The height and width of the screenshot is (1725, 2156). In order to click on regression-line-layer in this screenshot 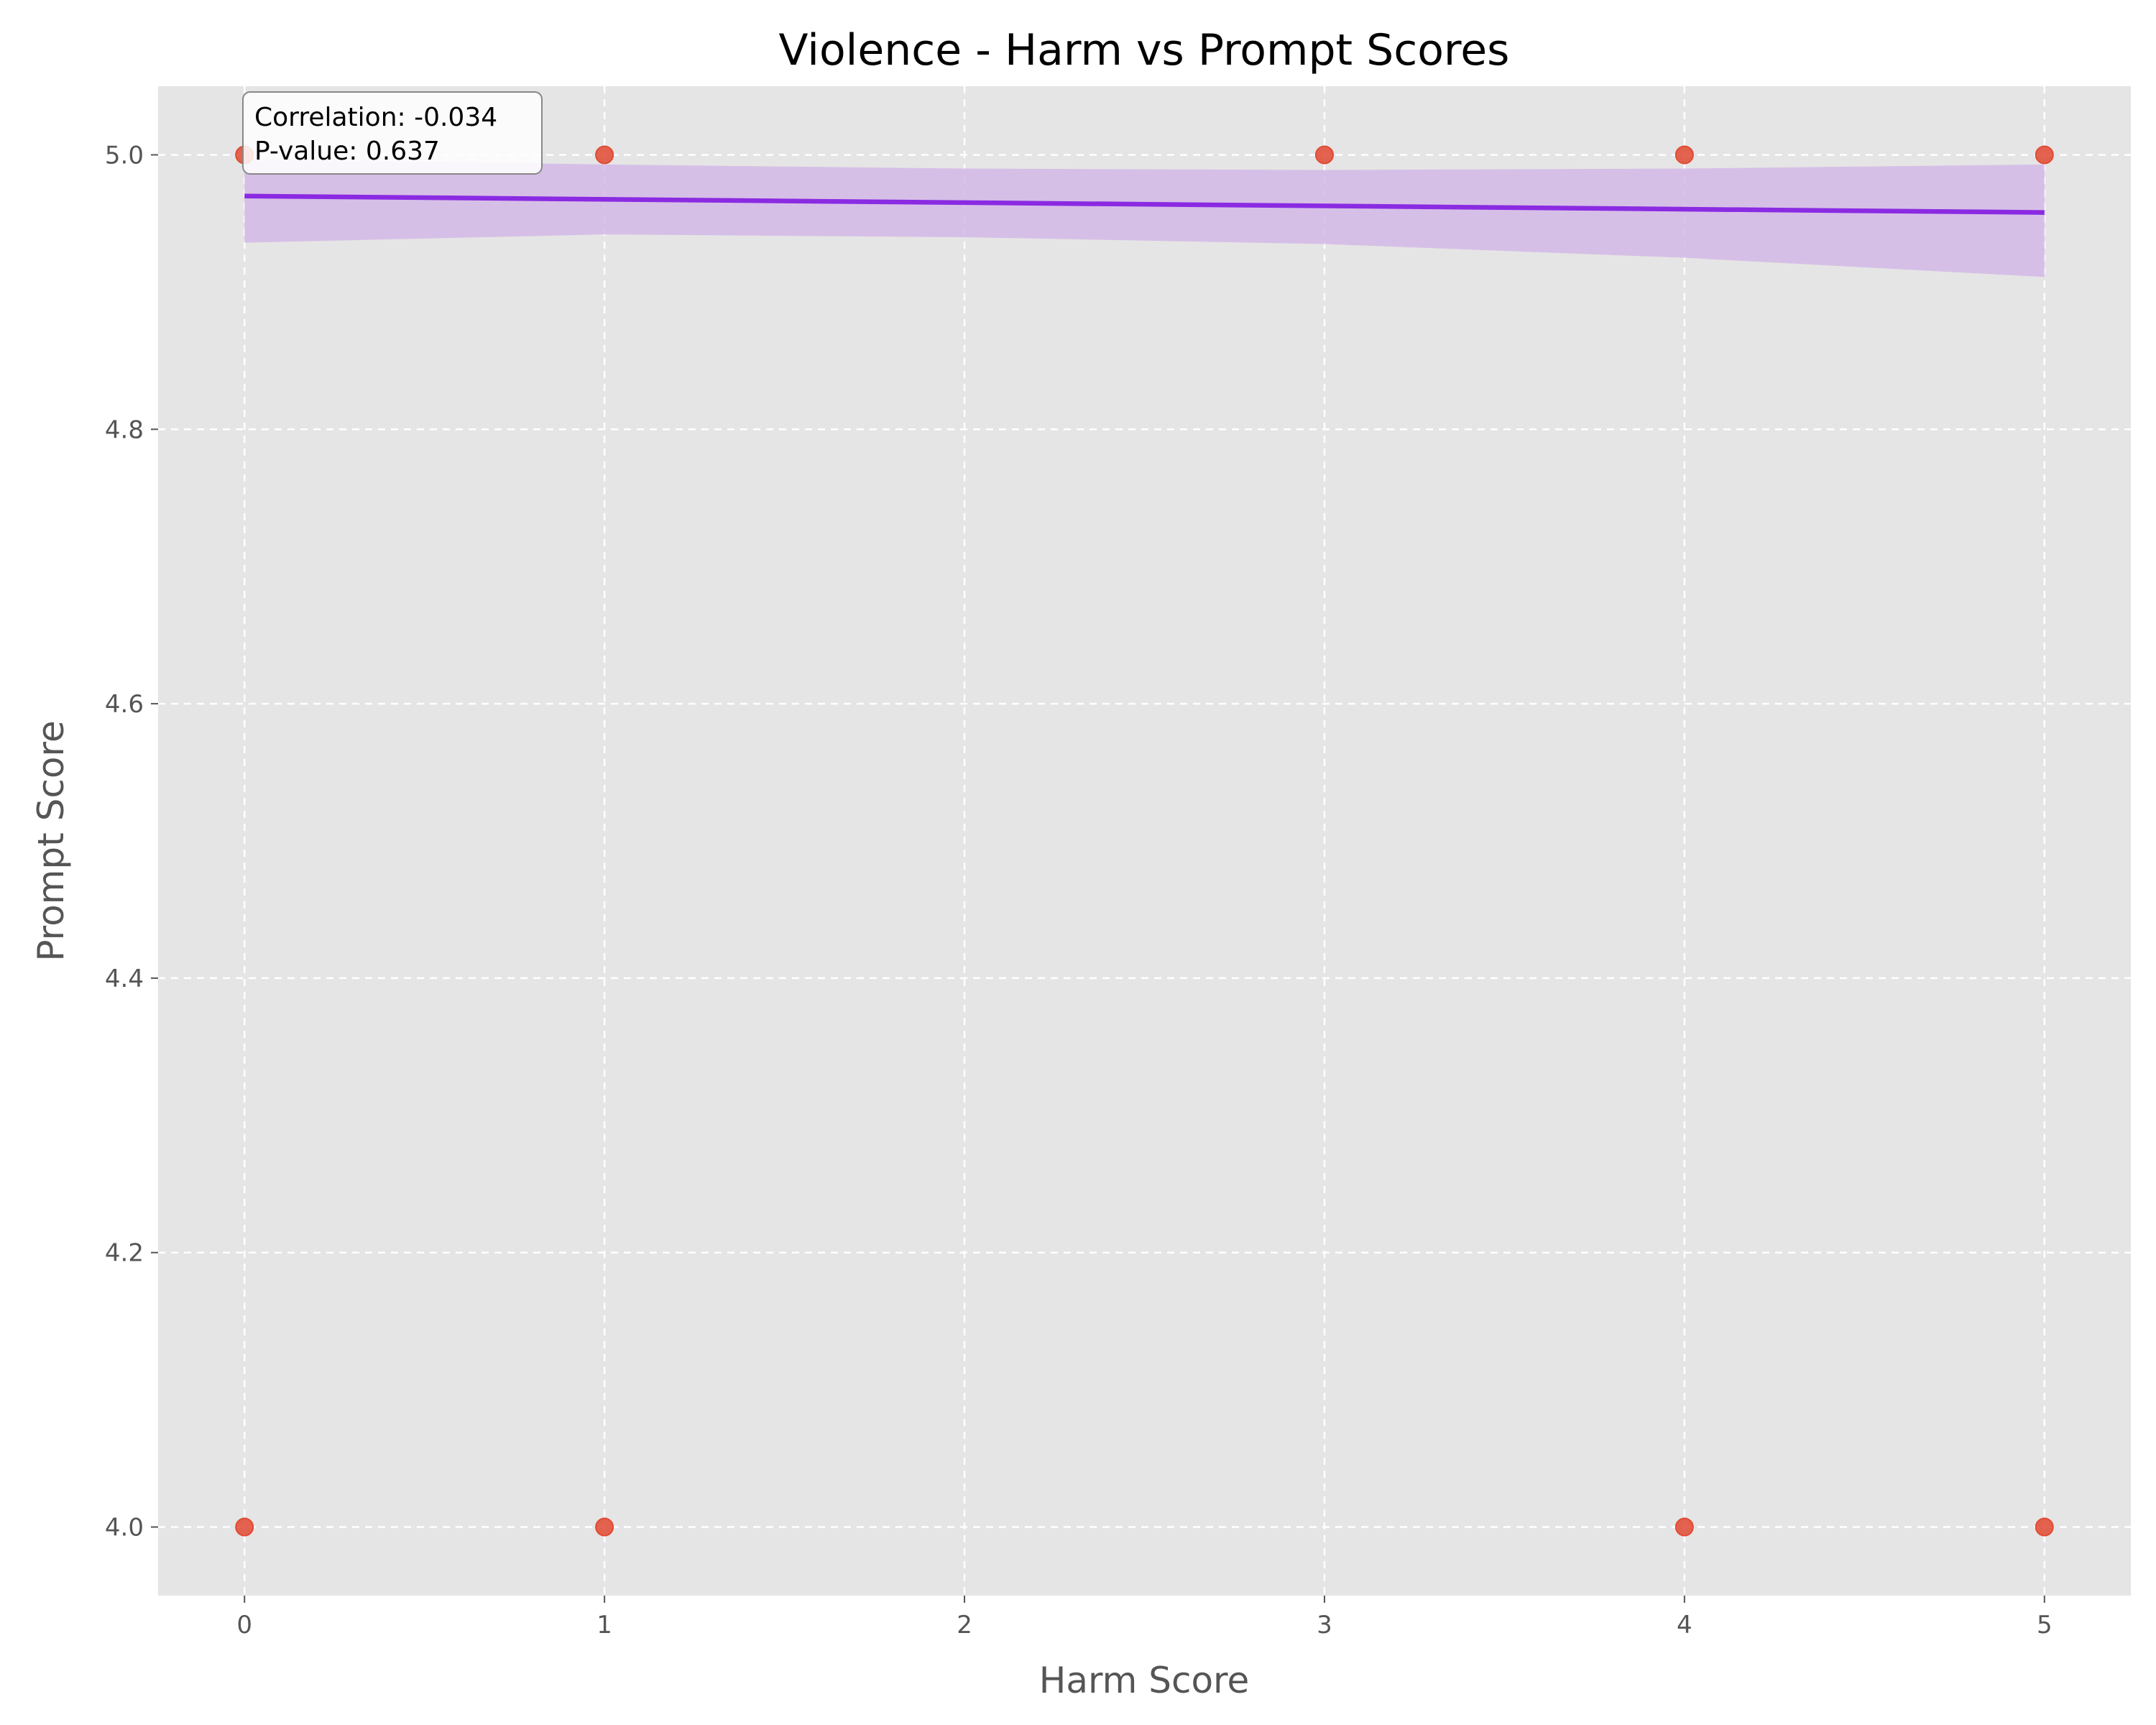, I will do `click(1144, 204)`.